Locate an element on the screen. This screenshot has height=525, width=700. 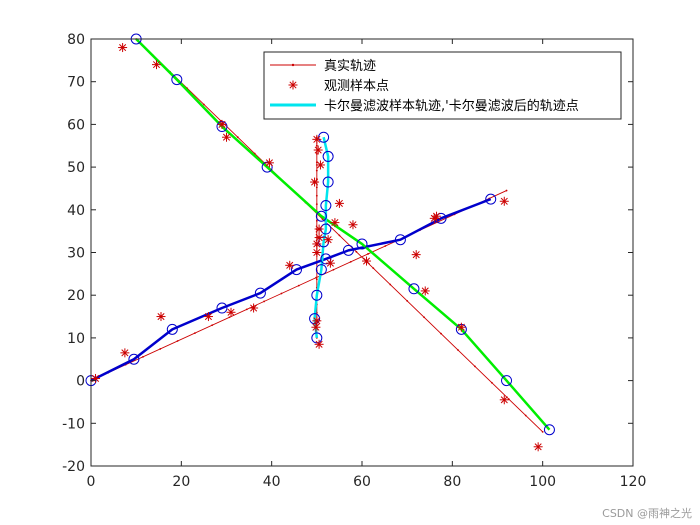
y-tick-label: 0 is located at coordinates (80, 382).